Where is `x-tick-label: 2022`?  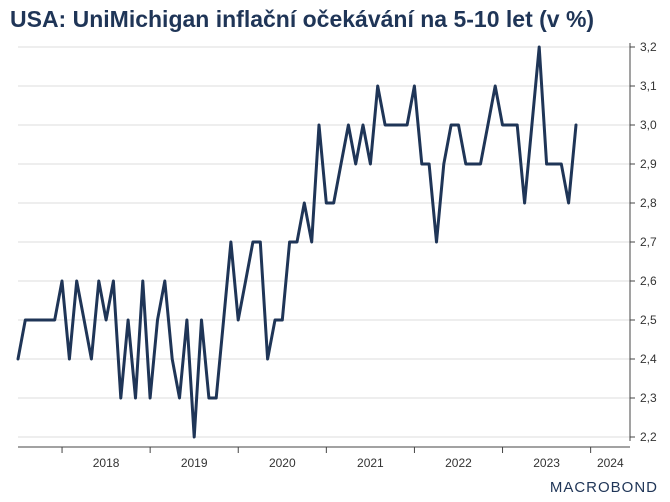 x-tick-label: 2022 is located at coordinates (458, 463).